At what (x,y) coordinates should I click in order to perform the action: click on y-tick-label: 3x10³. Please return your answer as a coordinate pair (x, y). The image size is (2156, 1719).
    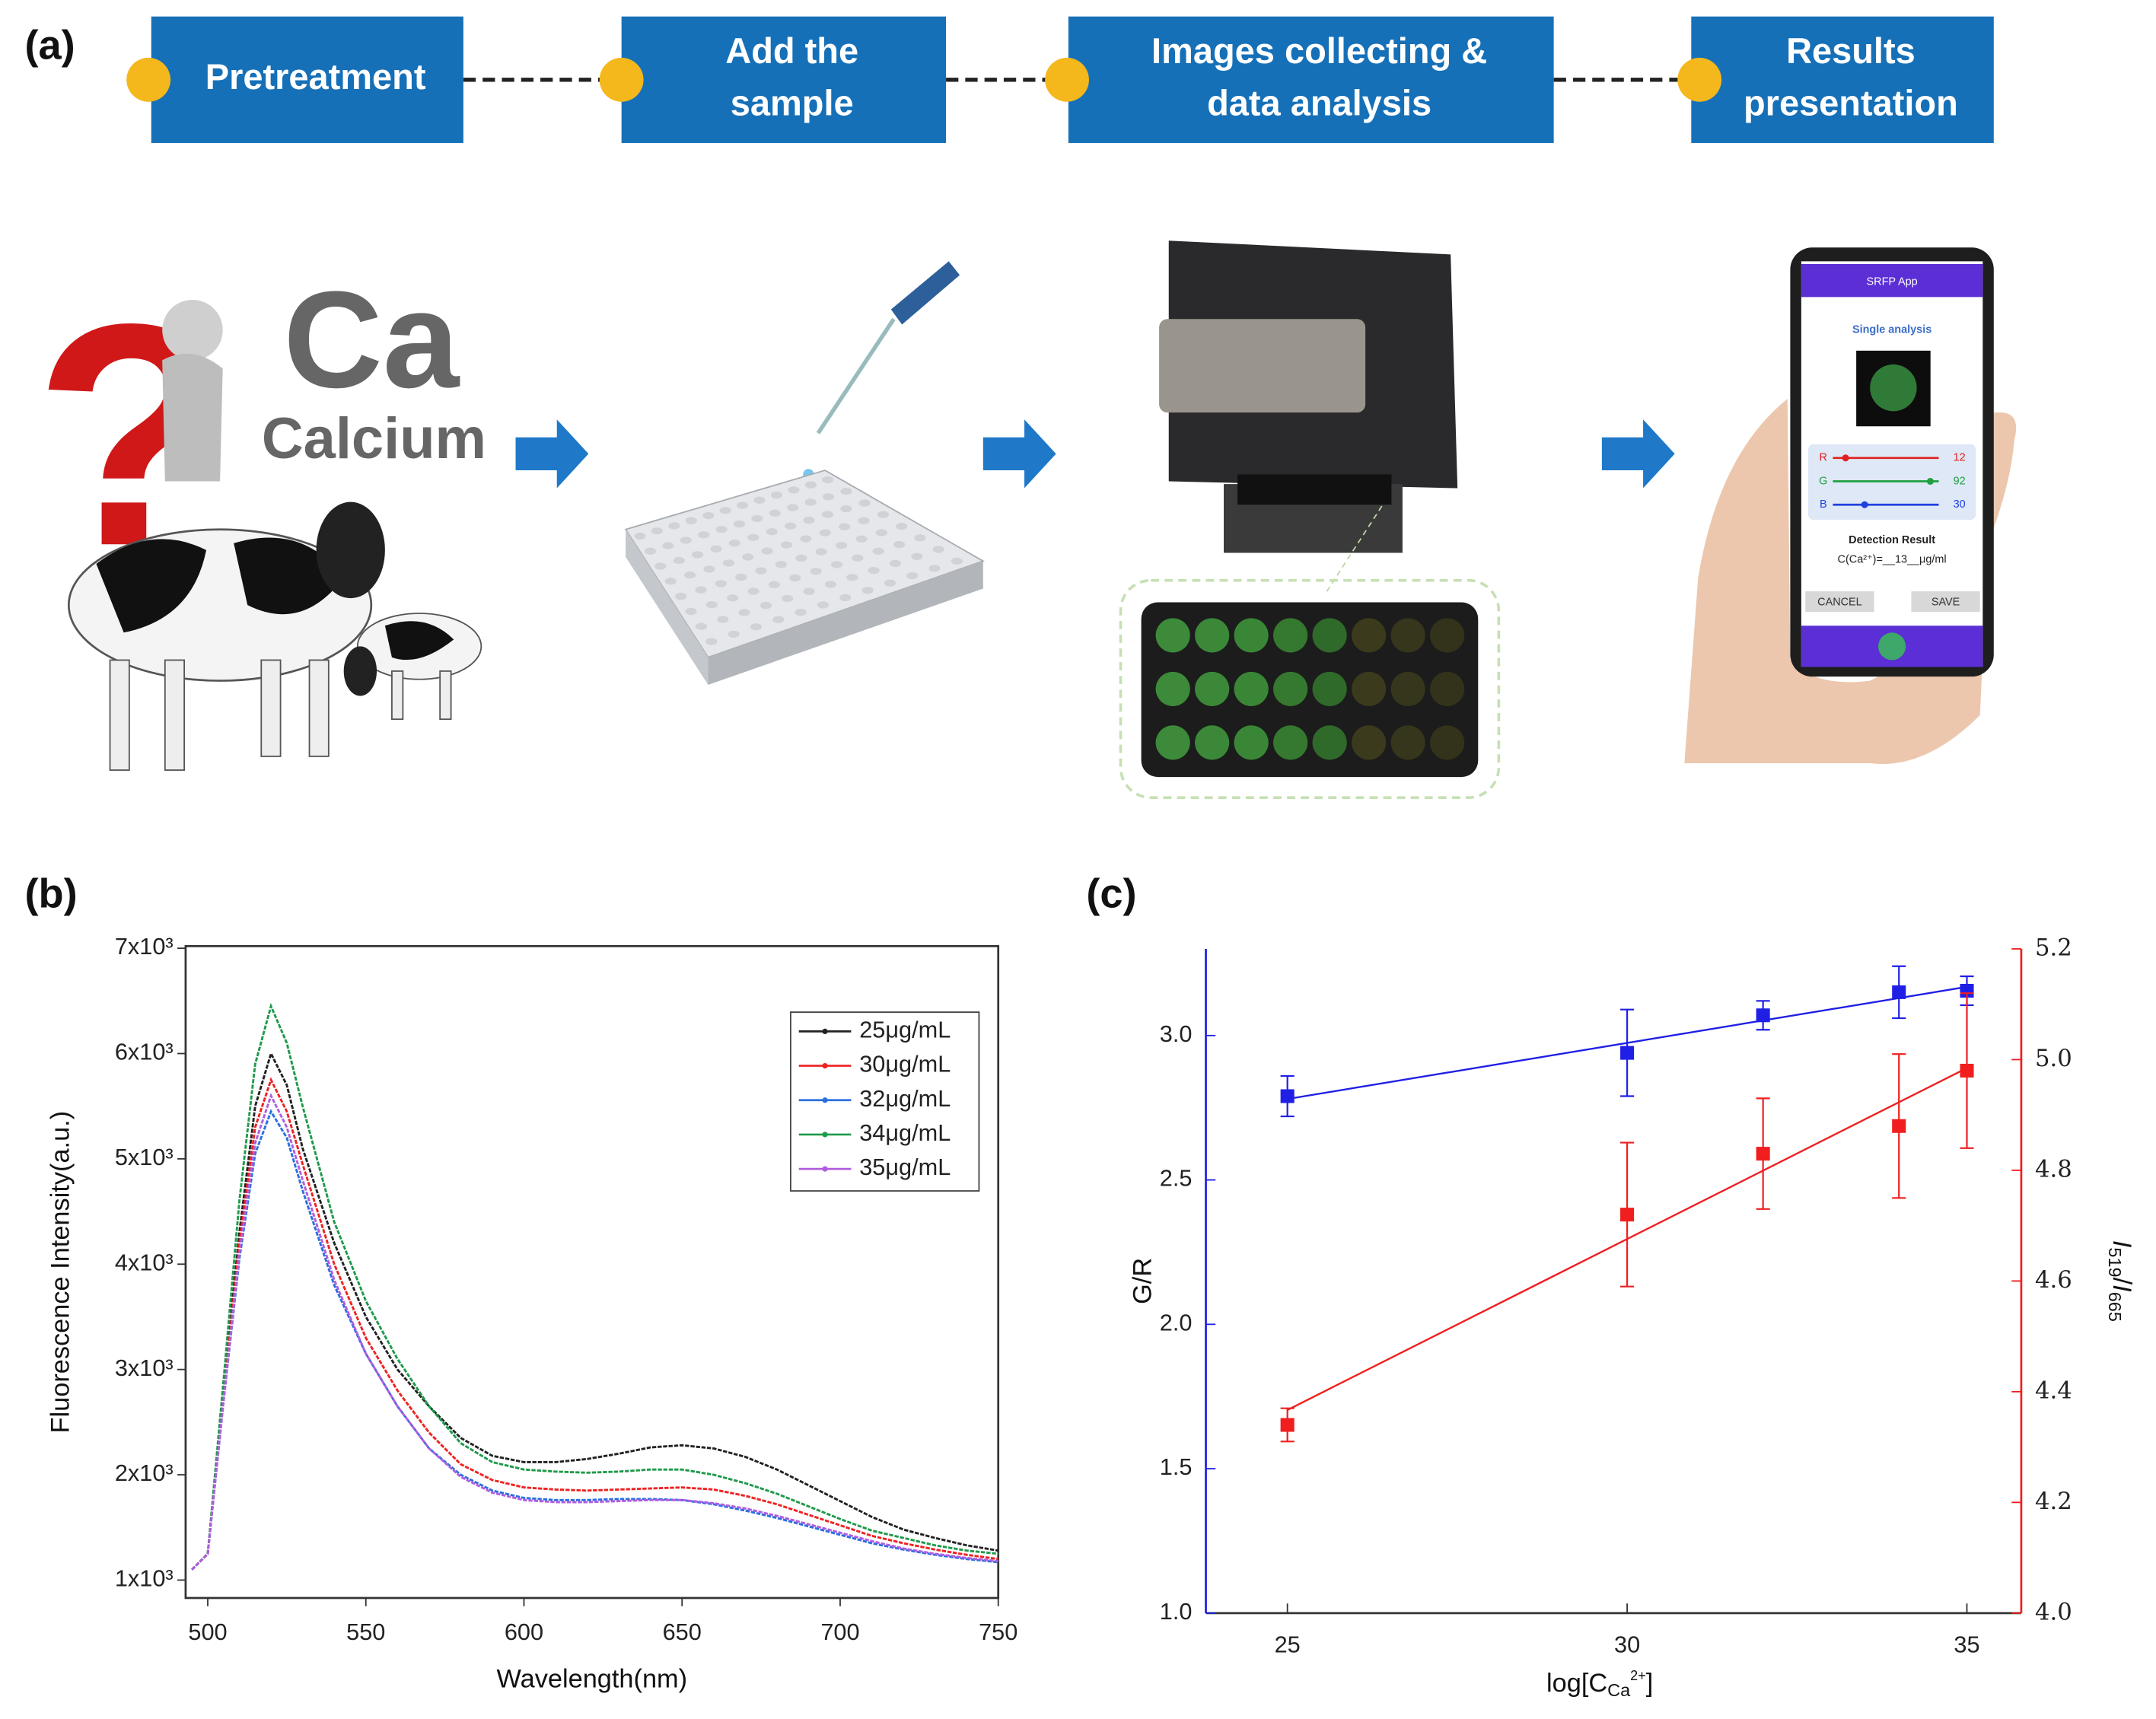
    Looking at the image, I should click on (144, 1368).